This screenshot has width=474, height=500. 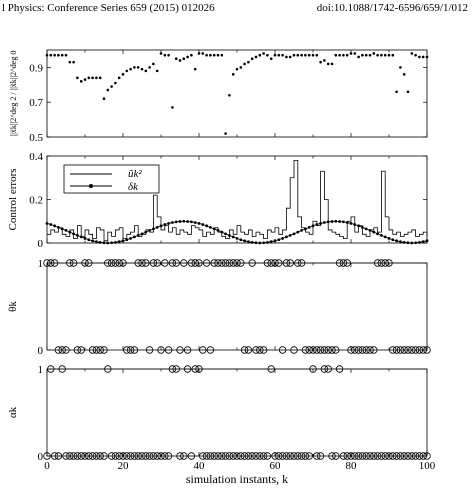 I want to click on series-u-squared-line, so click(x=237, y=200).